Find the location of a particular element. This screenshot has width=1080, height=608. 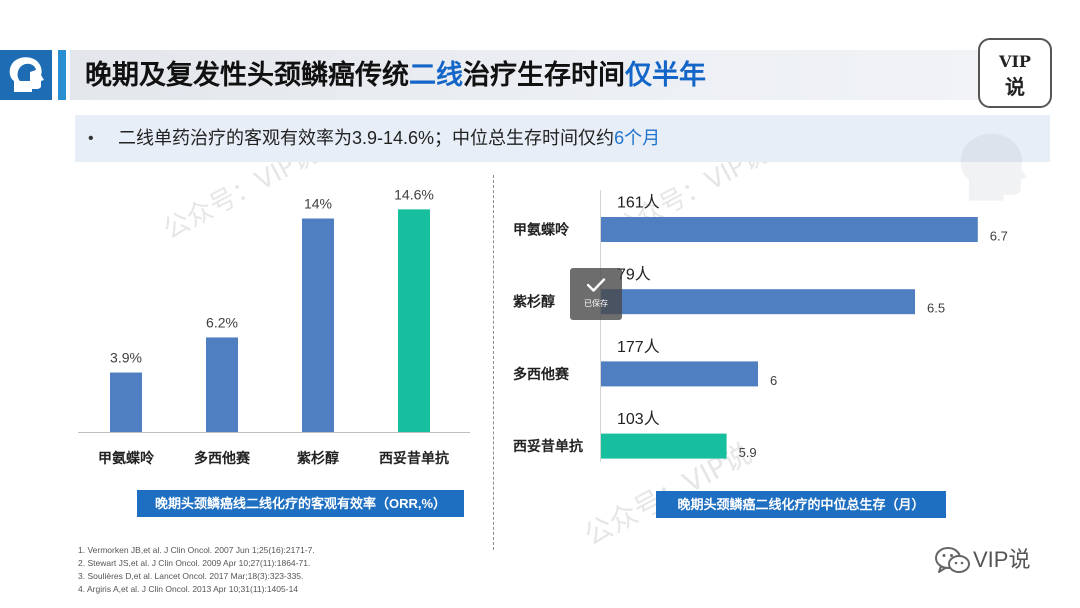

vip-badge-line1: VIP is located at coordinates (1015, 61).